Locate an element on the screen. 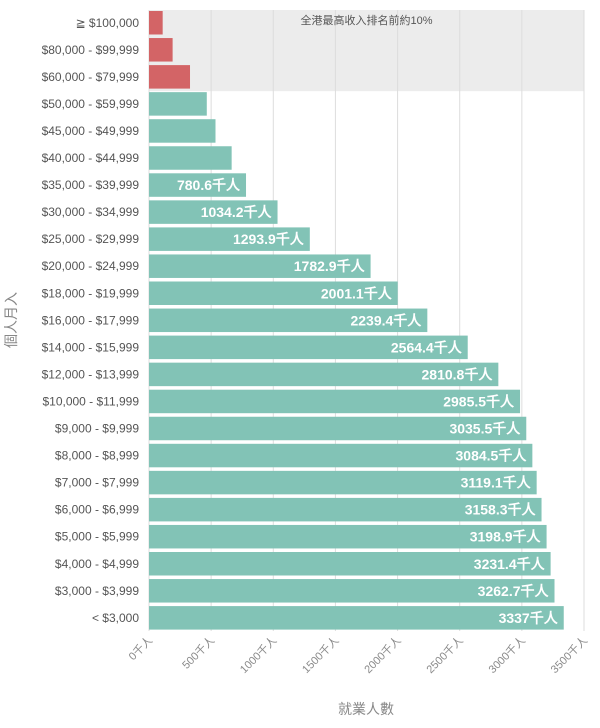  category-label: $50,000 - $59,999 is located at coordinates (91, 104).